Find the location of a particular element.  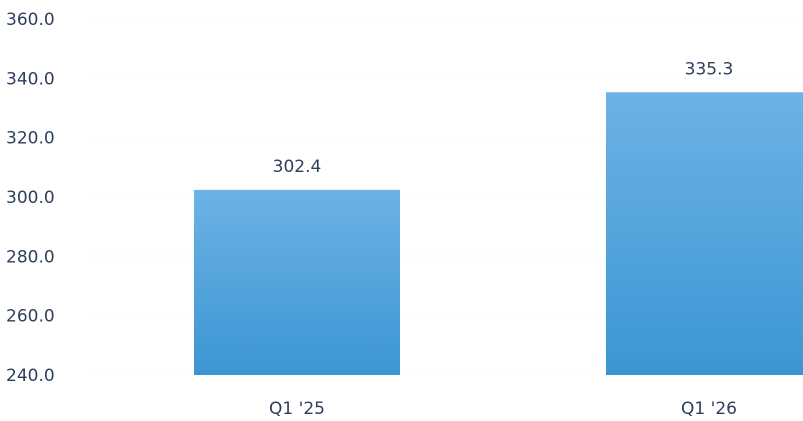

y-tick-label: 240.0 is located at coordinates (30, 376).